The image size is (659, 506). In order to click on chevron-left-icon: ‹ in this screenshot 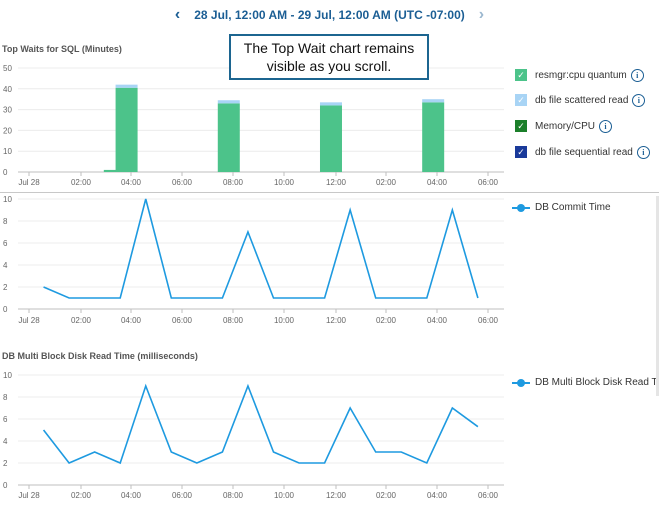, I will do `click(177, 14)`.